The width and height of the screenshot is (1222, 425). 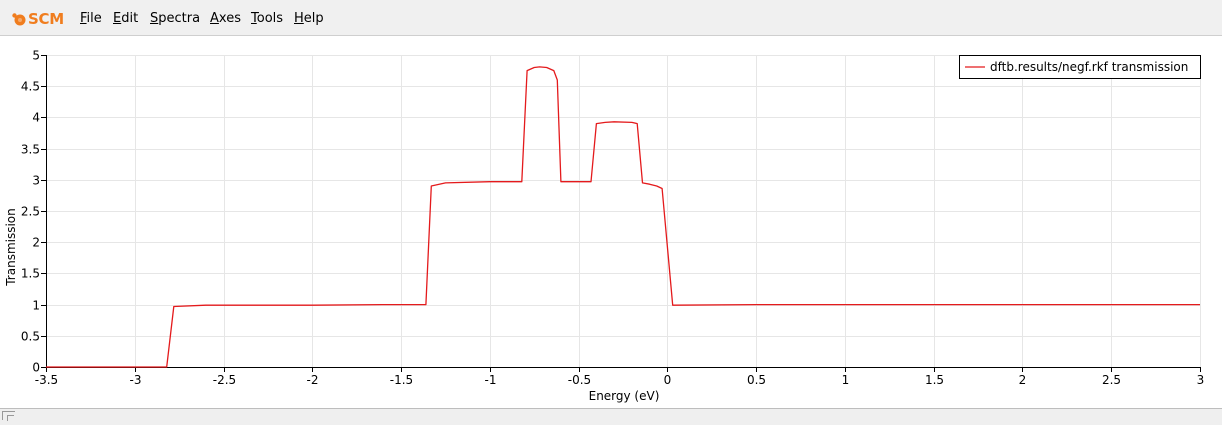 What do you see at coordinates (30, 87) in the screenshot?
I see `y-tick-label: 4.5` at bounding box center [30, 87].